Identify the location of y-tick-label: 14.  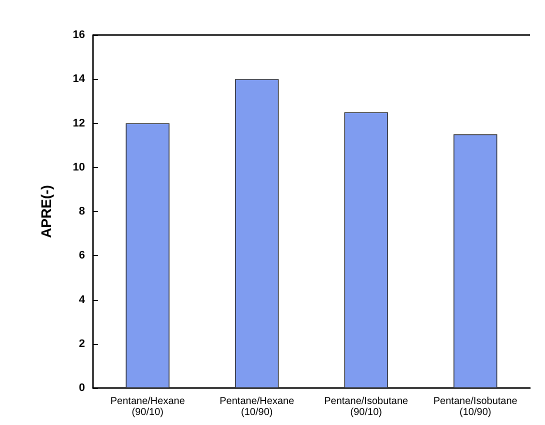
(79, 79).